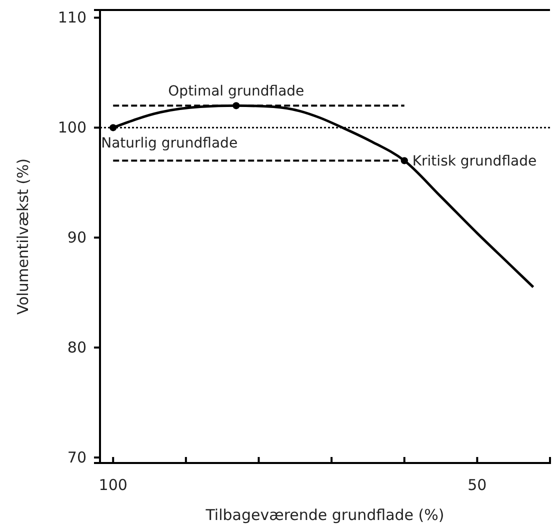 The width and height of the screenshot is (554, 526). I want to click on x-axis-title: Tilbageværende grundflade (%), so click(324, 515).